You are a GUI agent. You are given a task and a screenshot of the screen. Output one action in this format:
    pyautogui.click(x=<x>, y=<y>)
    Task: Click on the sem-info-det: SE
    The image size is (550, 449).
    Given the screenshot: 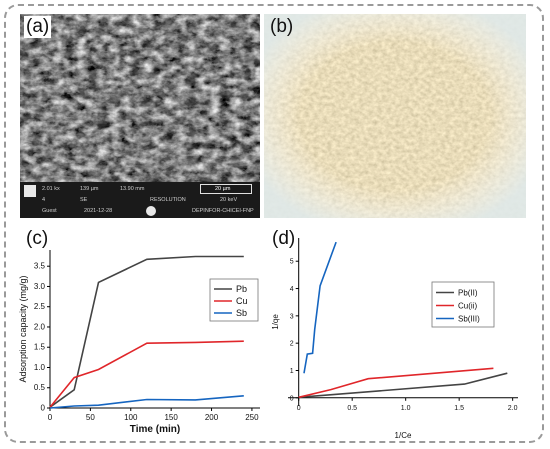 What is the action you would take?
    pyautogui.click(x=84, y=200)
    